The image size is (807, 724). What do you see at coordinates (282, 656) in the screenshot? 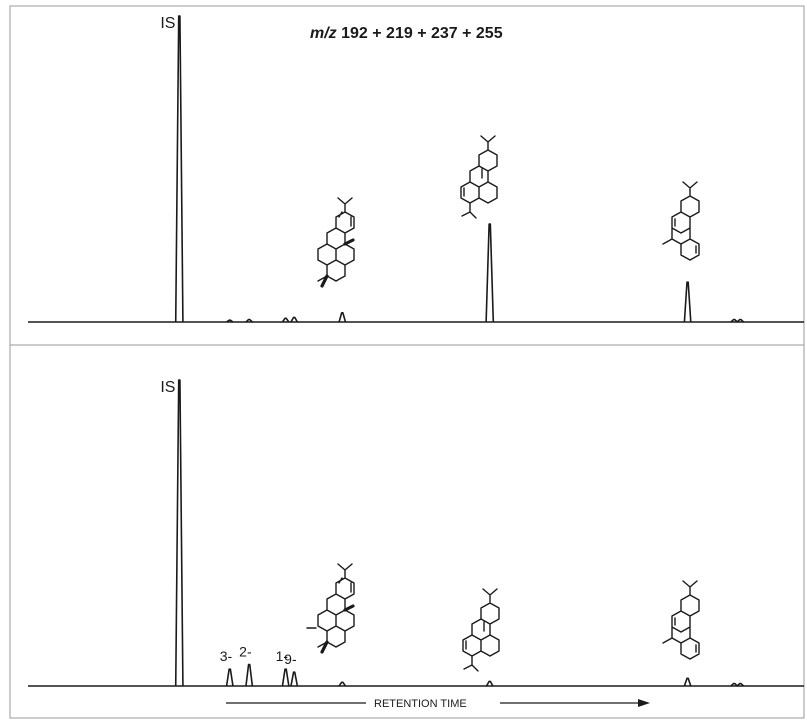
I see `peak-label-bottom-3: 1-` at bounding box center [282, 656].